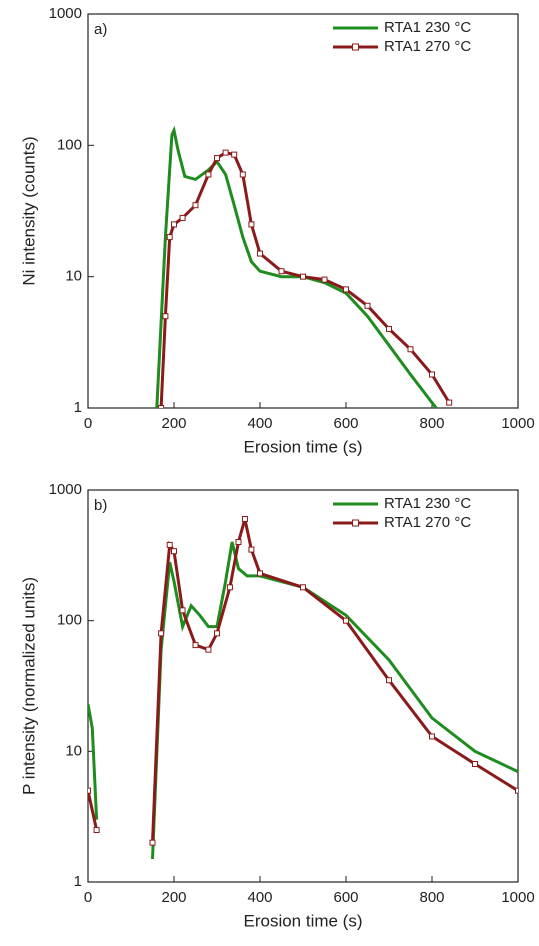 This screenshot has width=539, height=946. I want to click on y-axis-title: P intensity (normalized units), so click(28, 686).